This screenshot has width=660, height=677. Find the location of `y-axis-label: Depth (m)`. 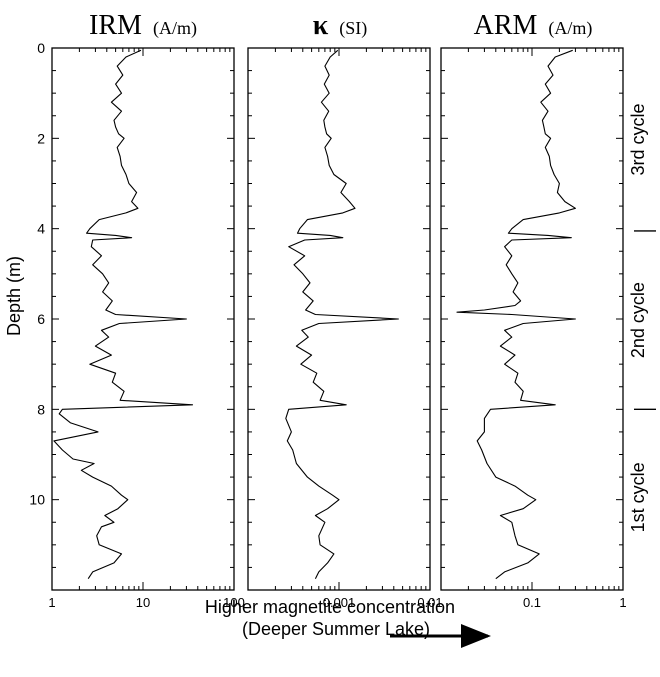

y-axis-label: Depth (m) is located at coordinates (14, 296).